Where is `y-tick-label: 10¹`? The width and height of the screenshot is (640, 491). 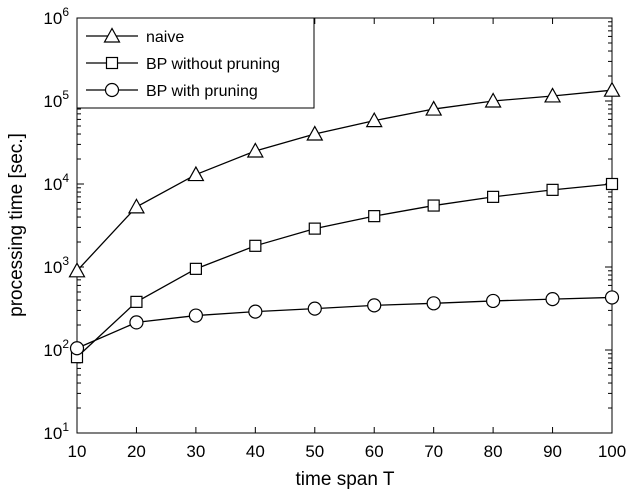
y-tick-label: 10¹ is located at coordinates (56, 431).